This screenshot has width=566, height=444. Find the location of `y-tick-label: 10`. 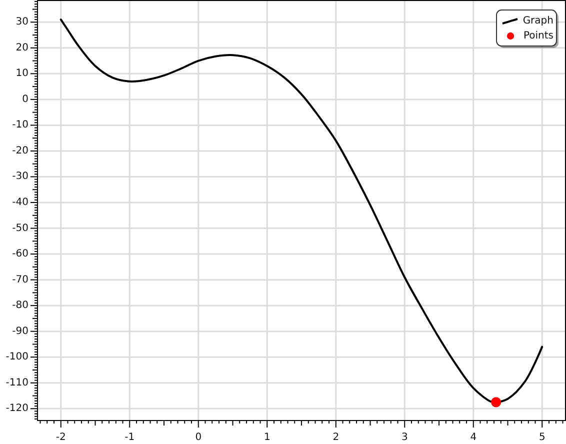

y-tick-label: 10 is located at coordinates (22, 74).